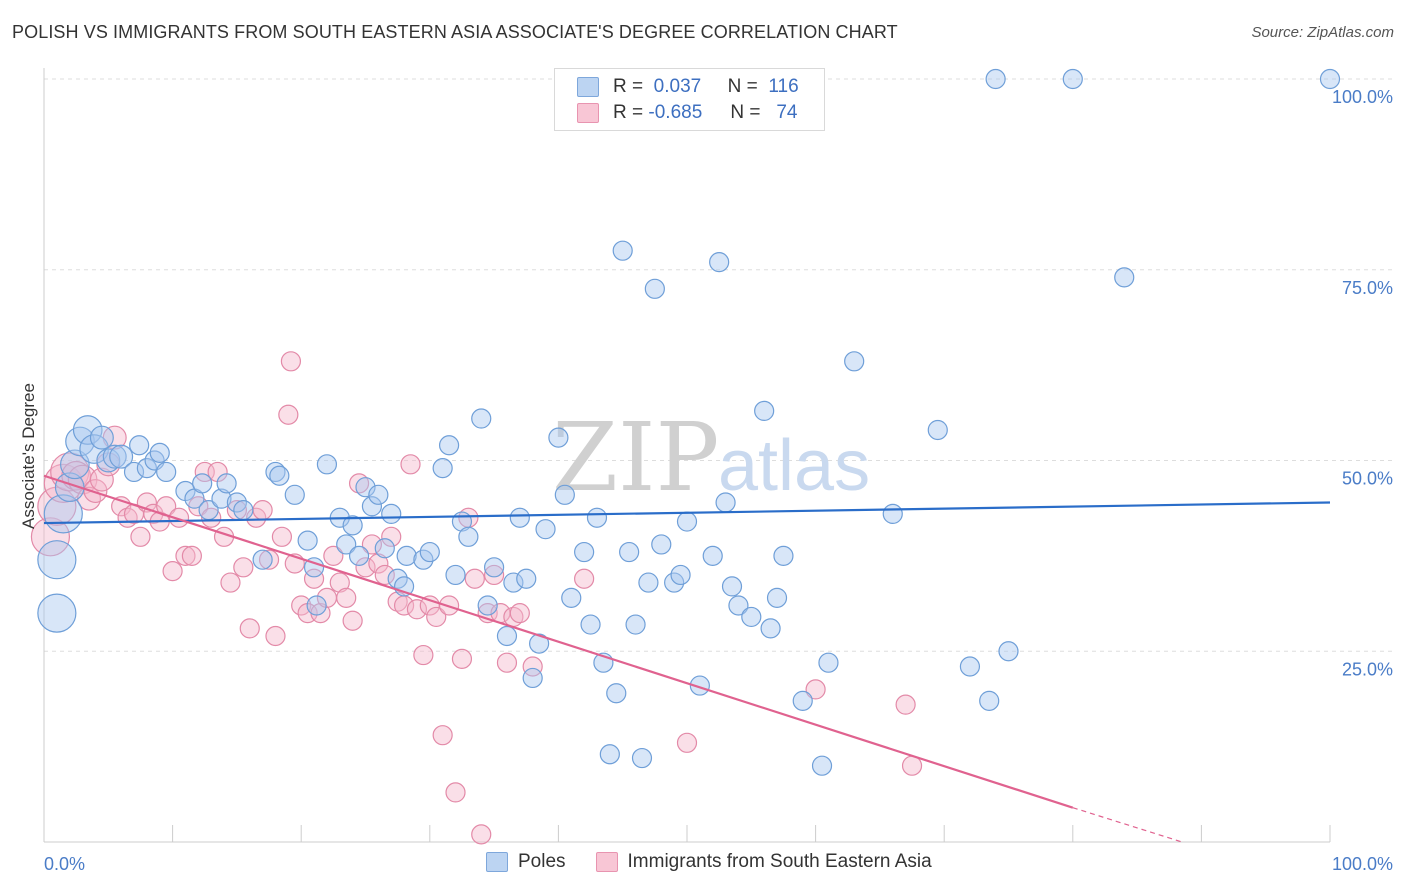 Image resolution: width=1406 pixels, height=892 pixels. Describe the element at coordinates (1362, 383) in the screenshot. I see `y-tick-labels: 25.0% 50.0% 75.0% 100.0%` at that location.